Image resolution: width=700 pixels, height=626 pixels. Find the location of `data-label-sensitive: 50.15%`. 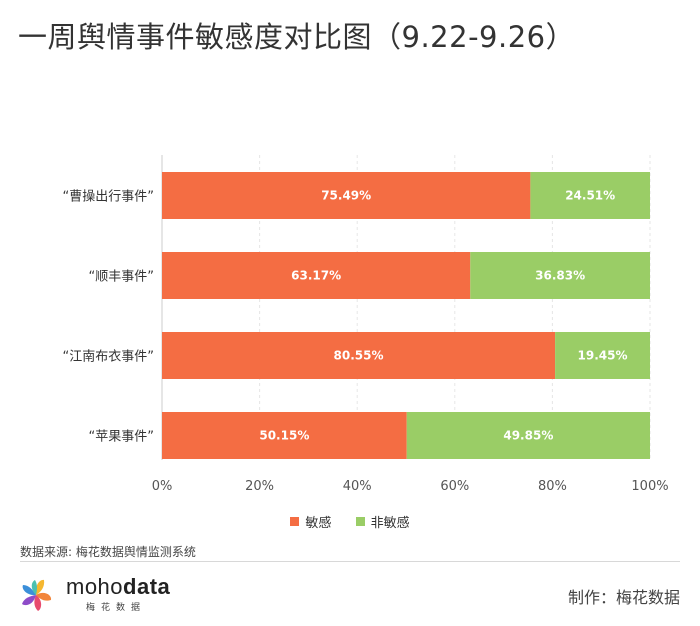

data-label-sensitive: 50.15% is located at coordinates (284, 436).